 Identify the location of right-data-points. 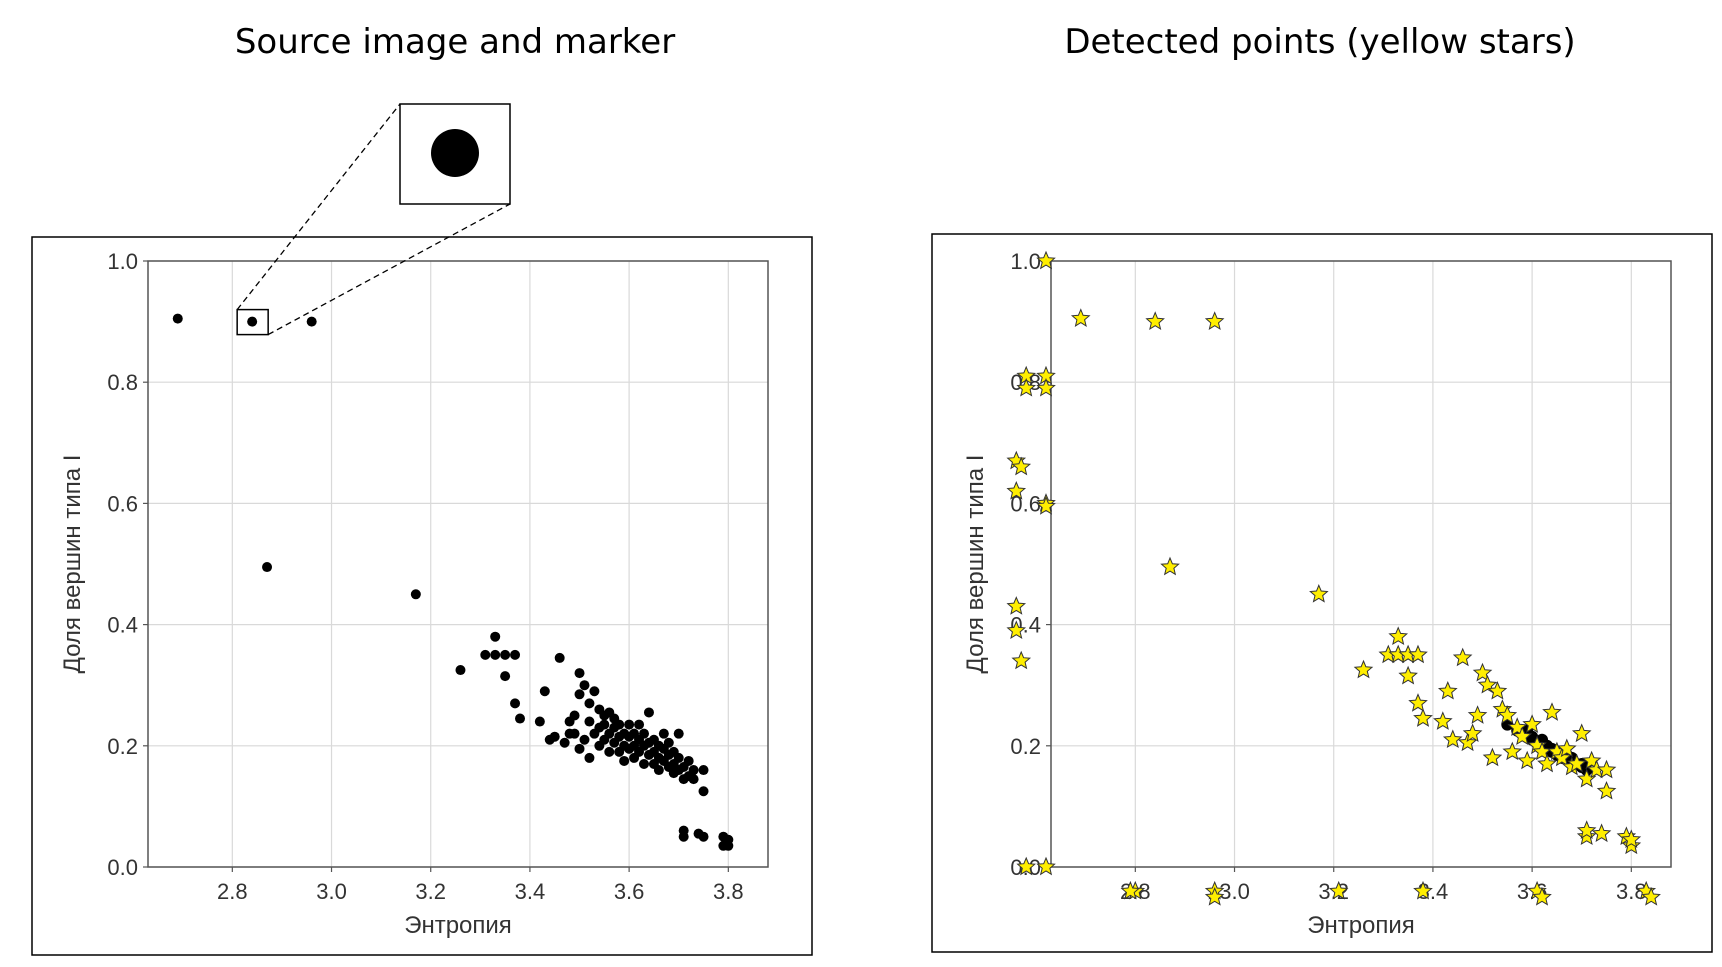
(1547, 747).